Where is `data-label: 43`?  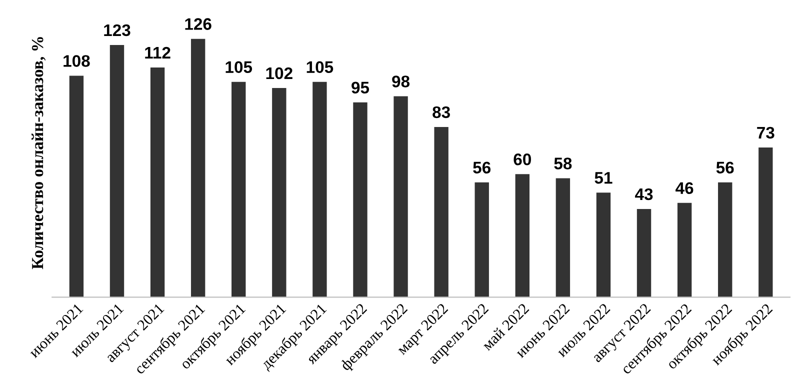
data-label: 43 is located at coordinates (644, 194).